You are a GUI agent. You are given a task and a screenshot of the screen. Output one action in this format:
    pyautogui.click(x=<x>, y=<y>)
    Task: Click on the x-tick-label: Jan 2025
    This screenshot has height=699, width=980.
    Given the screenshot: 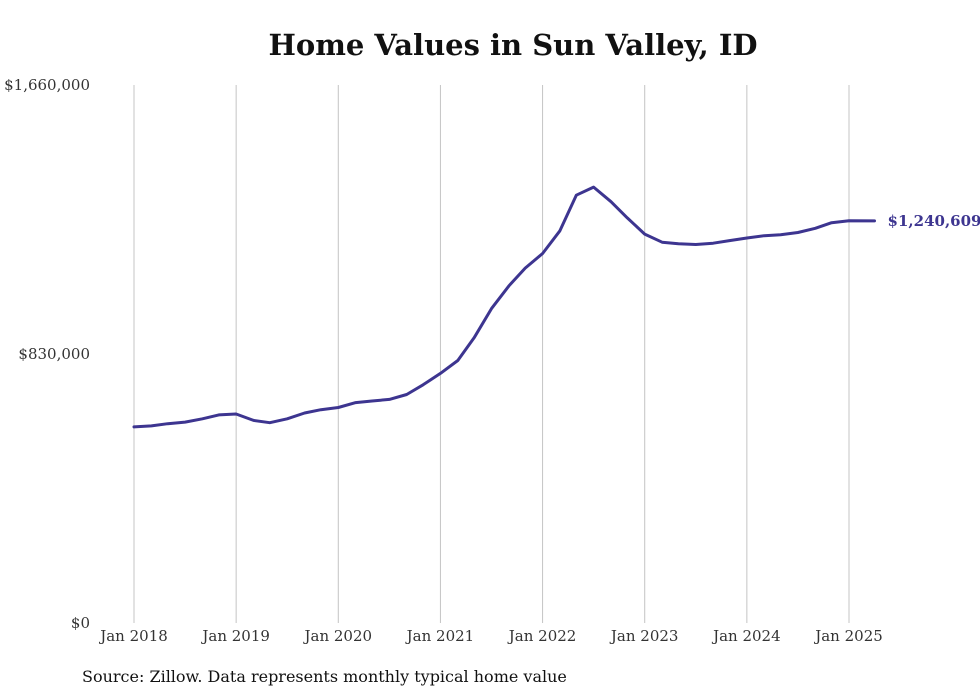 What is the action you would take?
    pyautogui.click(x=848, y=636)
    